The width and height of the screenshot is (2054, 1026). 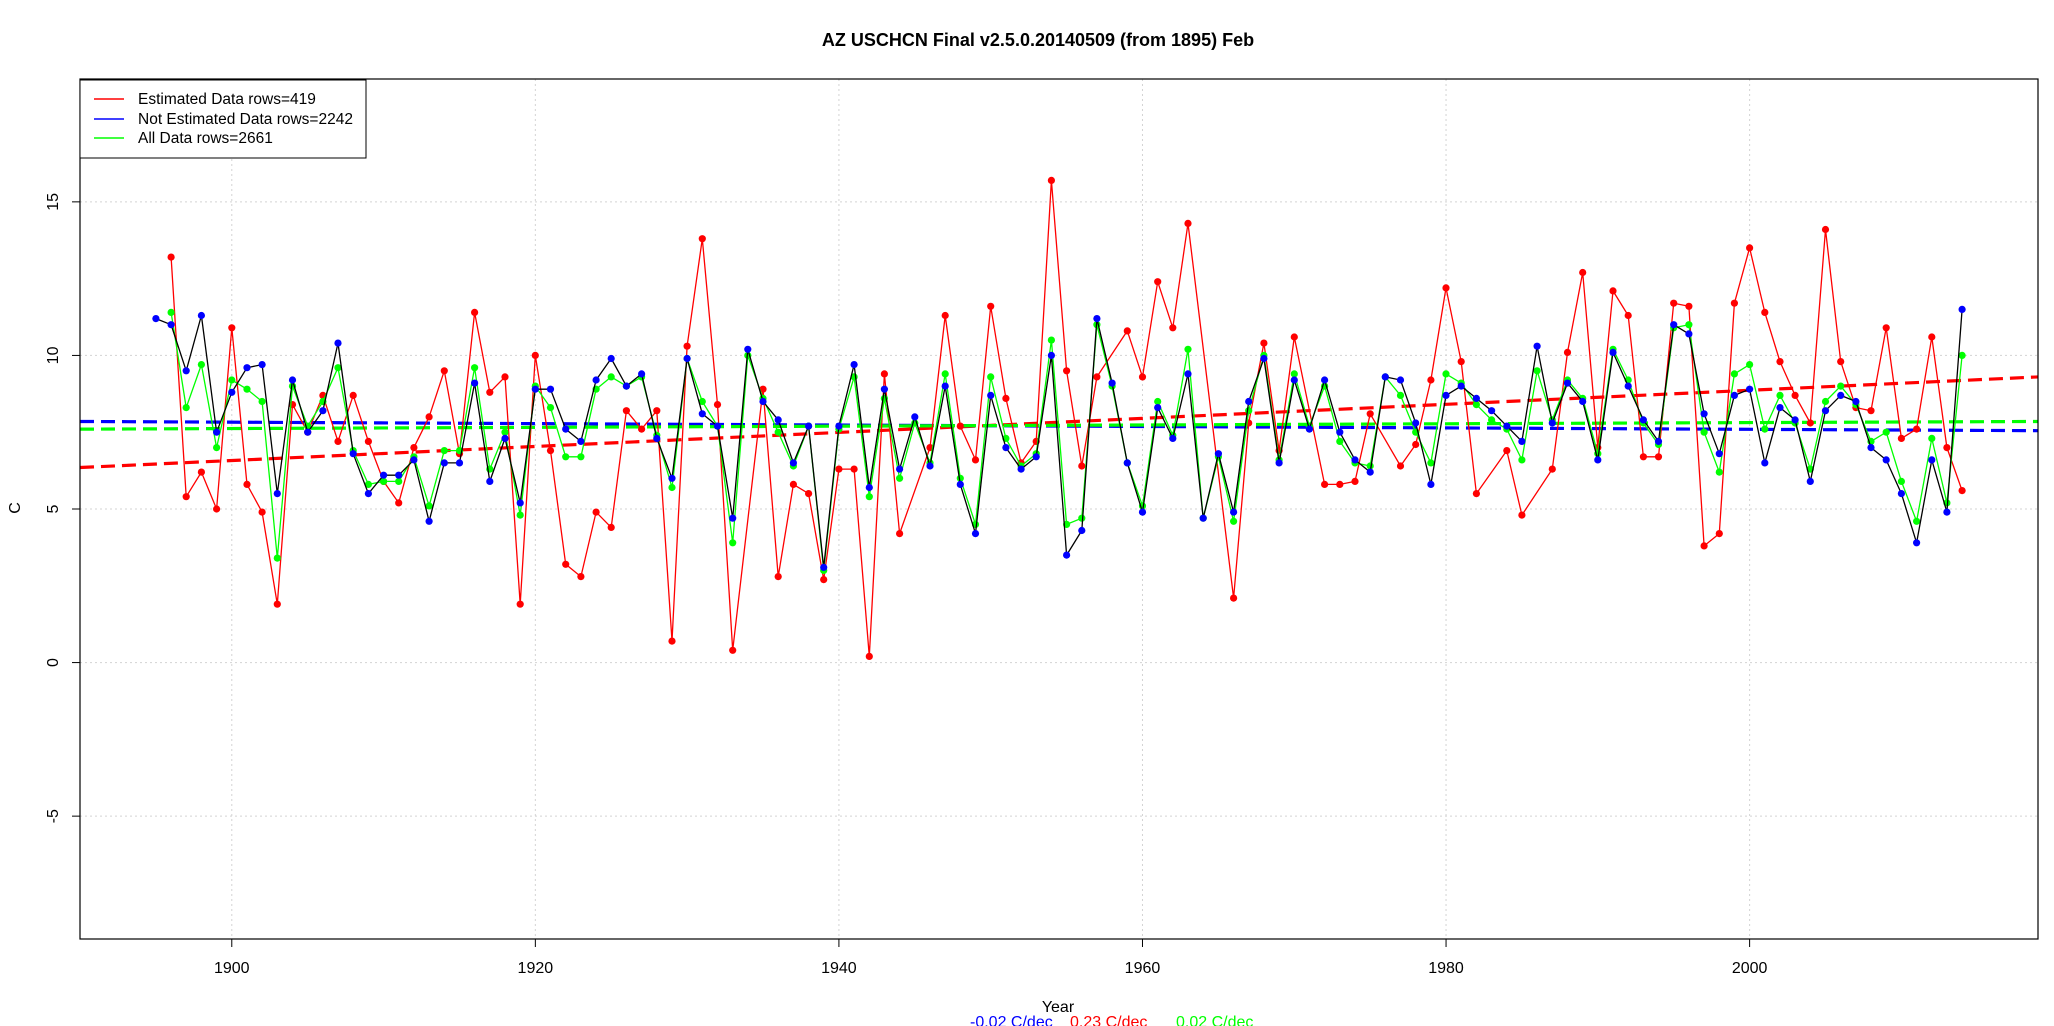 I want to click on y-tick-label: 10, so click(x=53, y=355).